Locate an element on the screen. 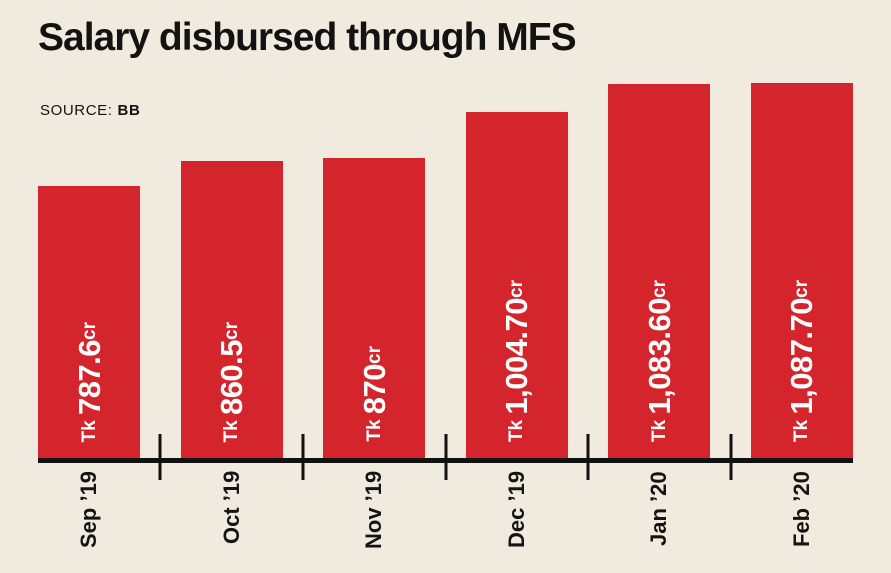 The width and height of the screenshot is (891, 573). bar-value-label: Tk 1,004.70cr is located at coordinates (517, 360).